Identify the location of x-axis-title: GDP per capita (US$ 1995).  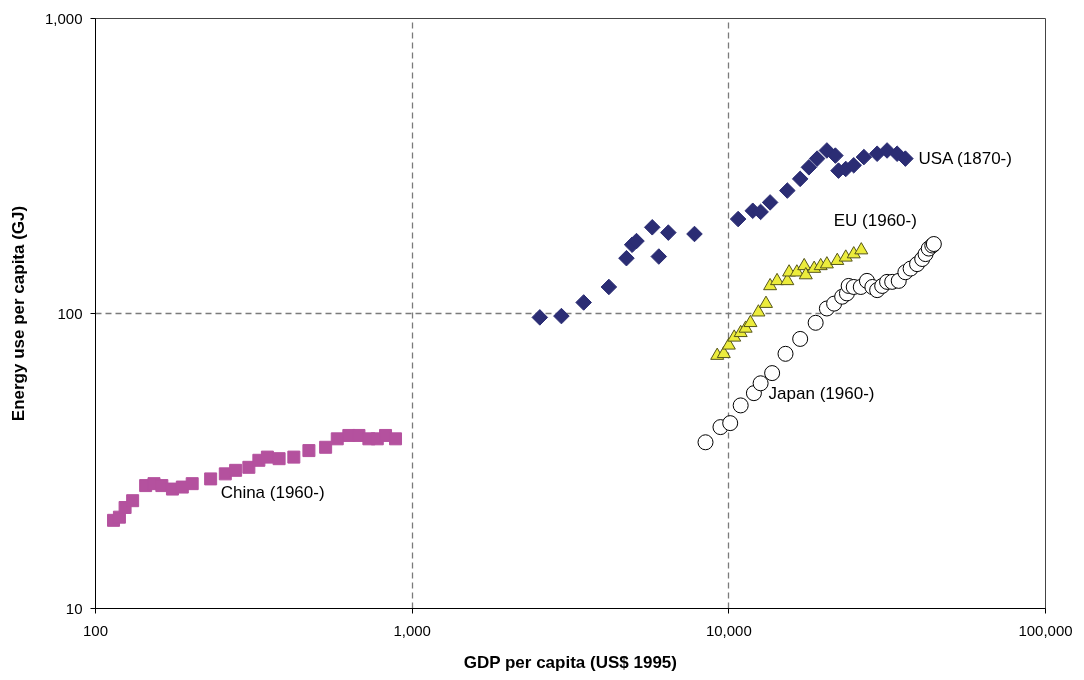
(570, 662).